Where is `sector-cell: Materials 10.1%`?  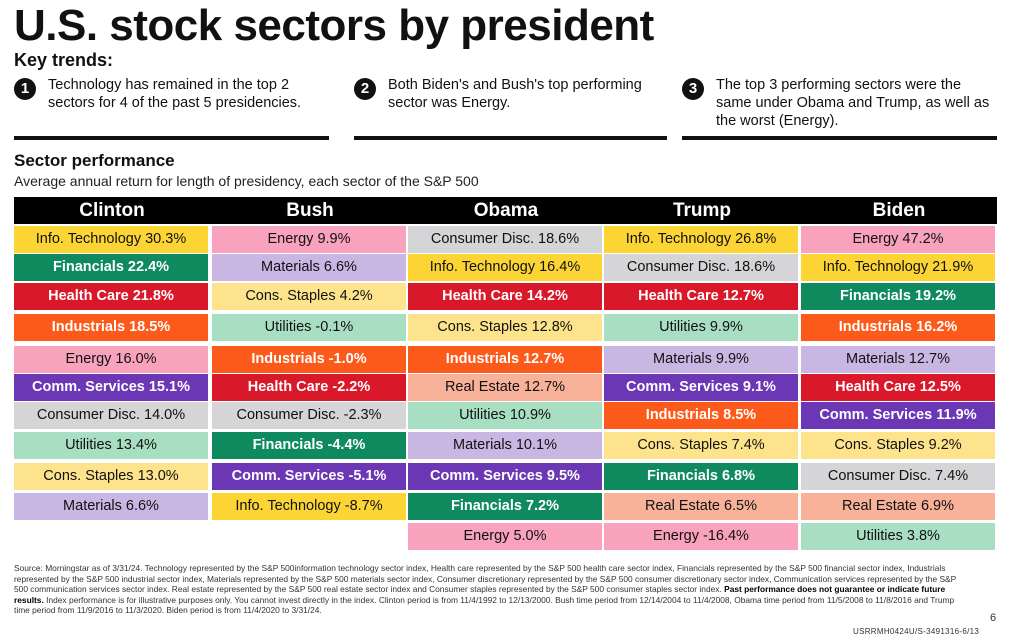
sector-cell: Materials 10.1% is located at coordinates (505, 445).